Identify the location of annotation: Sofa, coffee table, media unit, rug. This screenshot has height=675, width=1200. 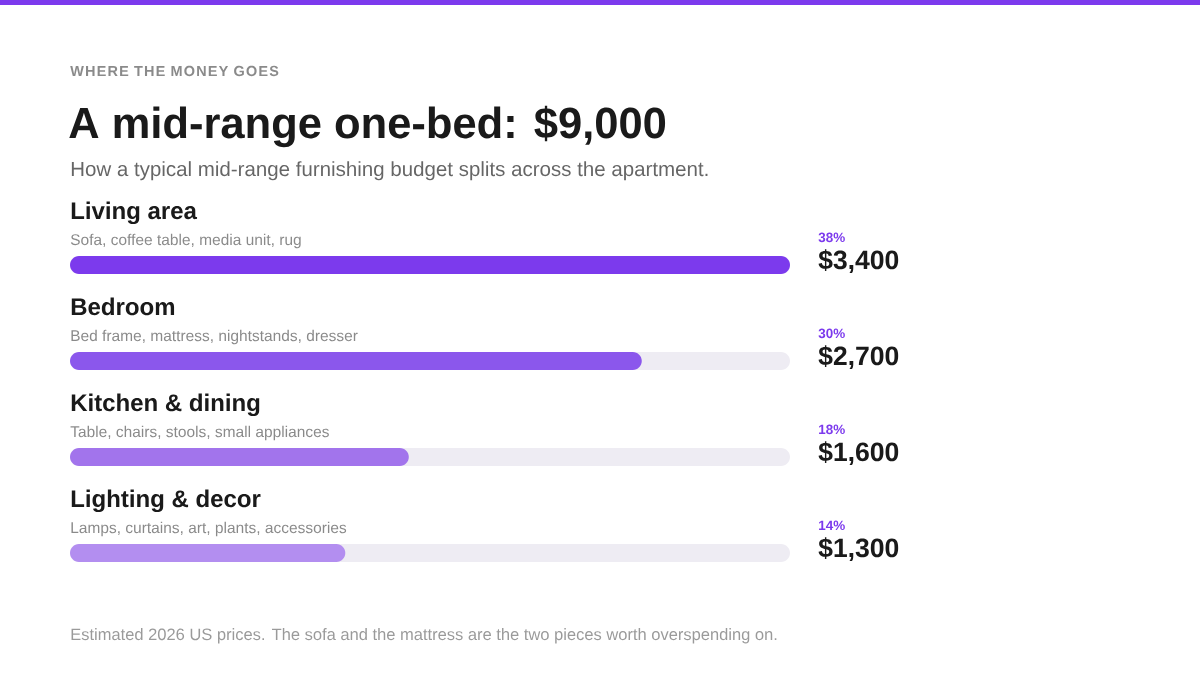
(185, 241).